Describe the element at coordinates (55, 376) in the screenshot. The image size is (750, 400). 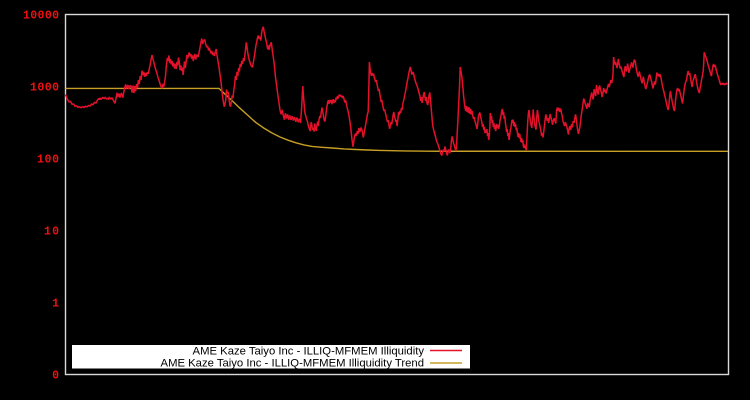
I see `svg-text: 0` at that location.